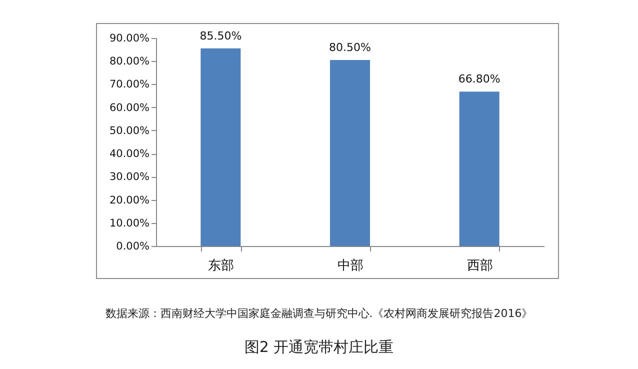  I want to click on x-tick-label: 东部, so click(221, 266).